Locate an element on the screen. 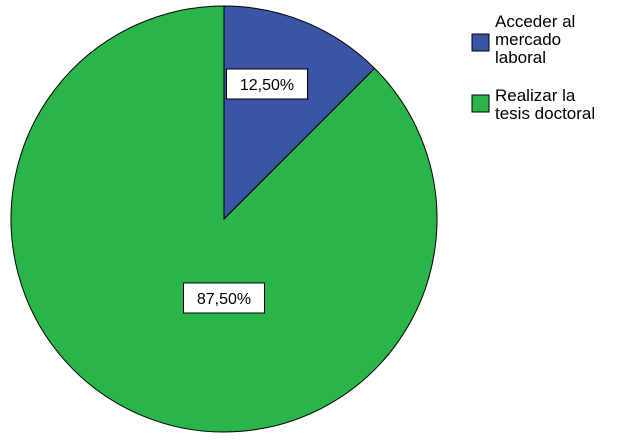  data-label-text: 87,50% is located at coordinates (224, 299).